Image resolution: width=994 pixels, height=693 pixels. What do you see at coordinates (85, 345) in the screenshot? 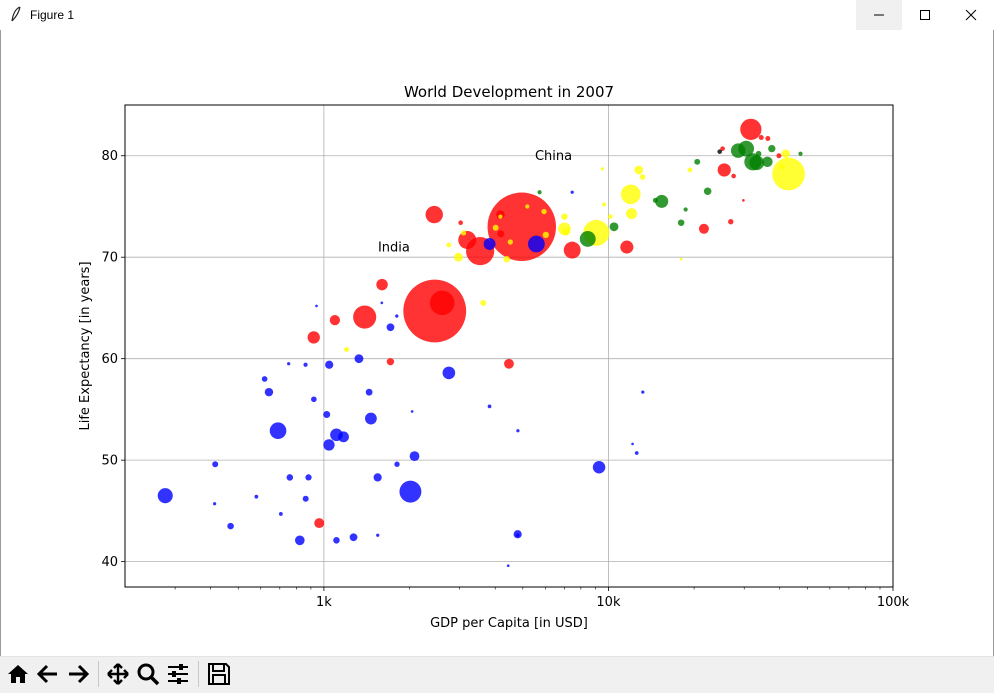
I see `y-axis-label: Life Expectancy [in years]` at bounding box center [85, 345].